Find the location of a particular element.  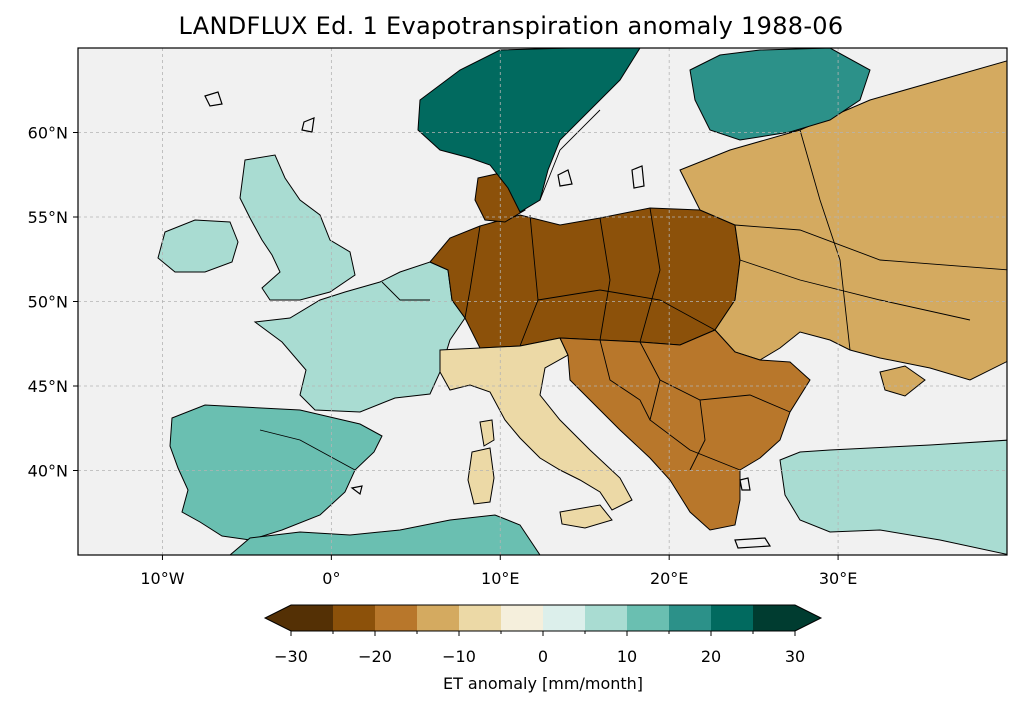

lat-tick-label: 60°N is located at coordinates (48, 133).